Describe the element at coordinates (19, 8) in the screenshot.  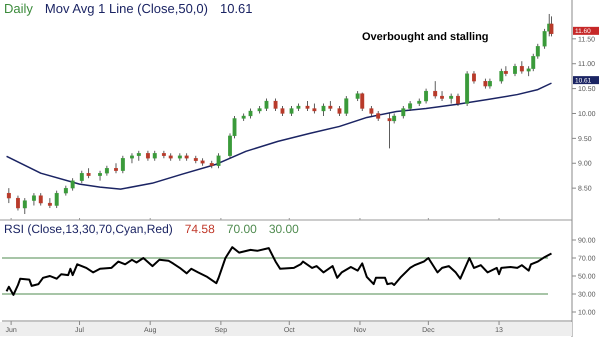
I see `chart-title: Daily` at that location.